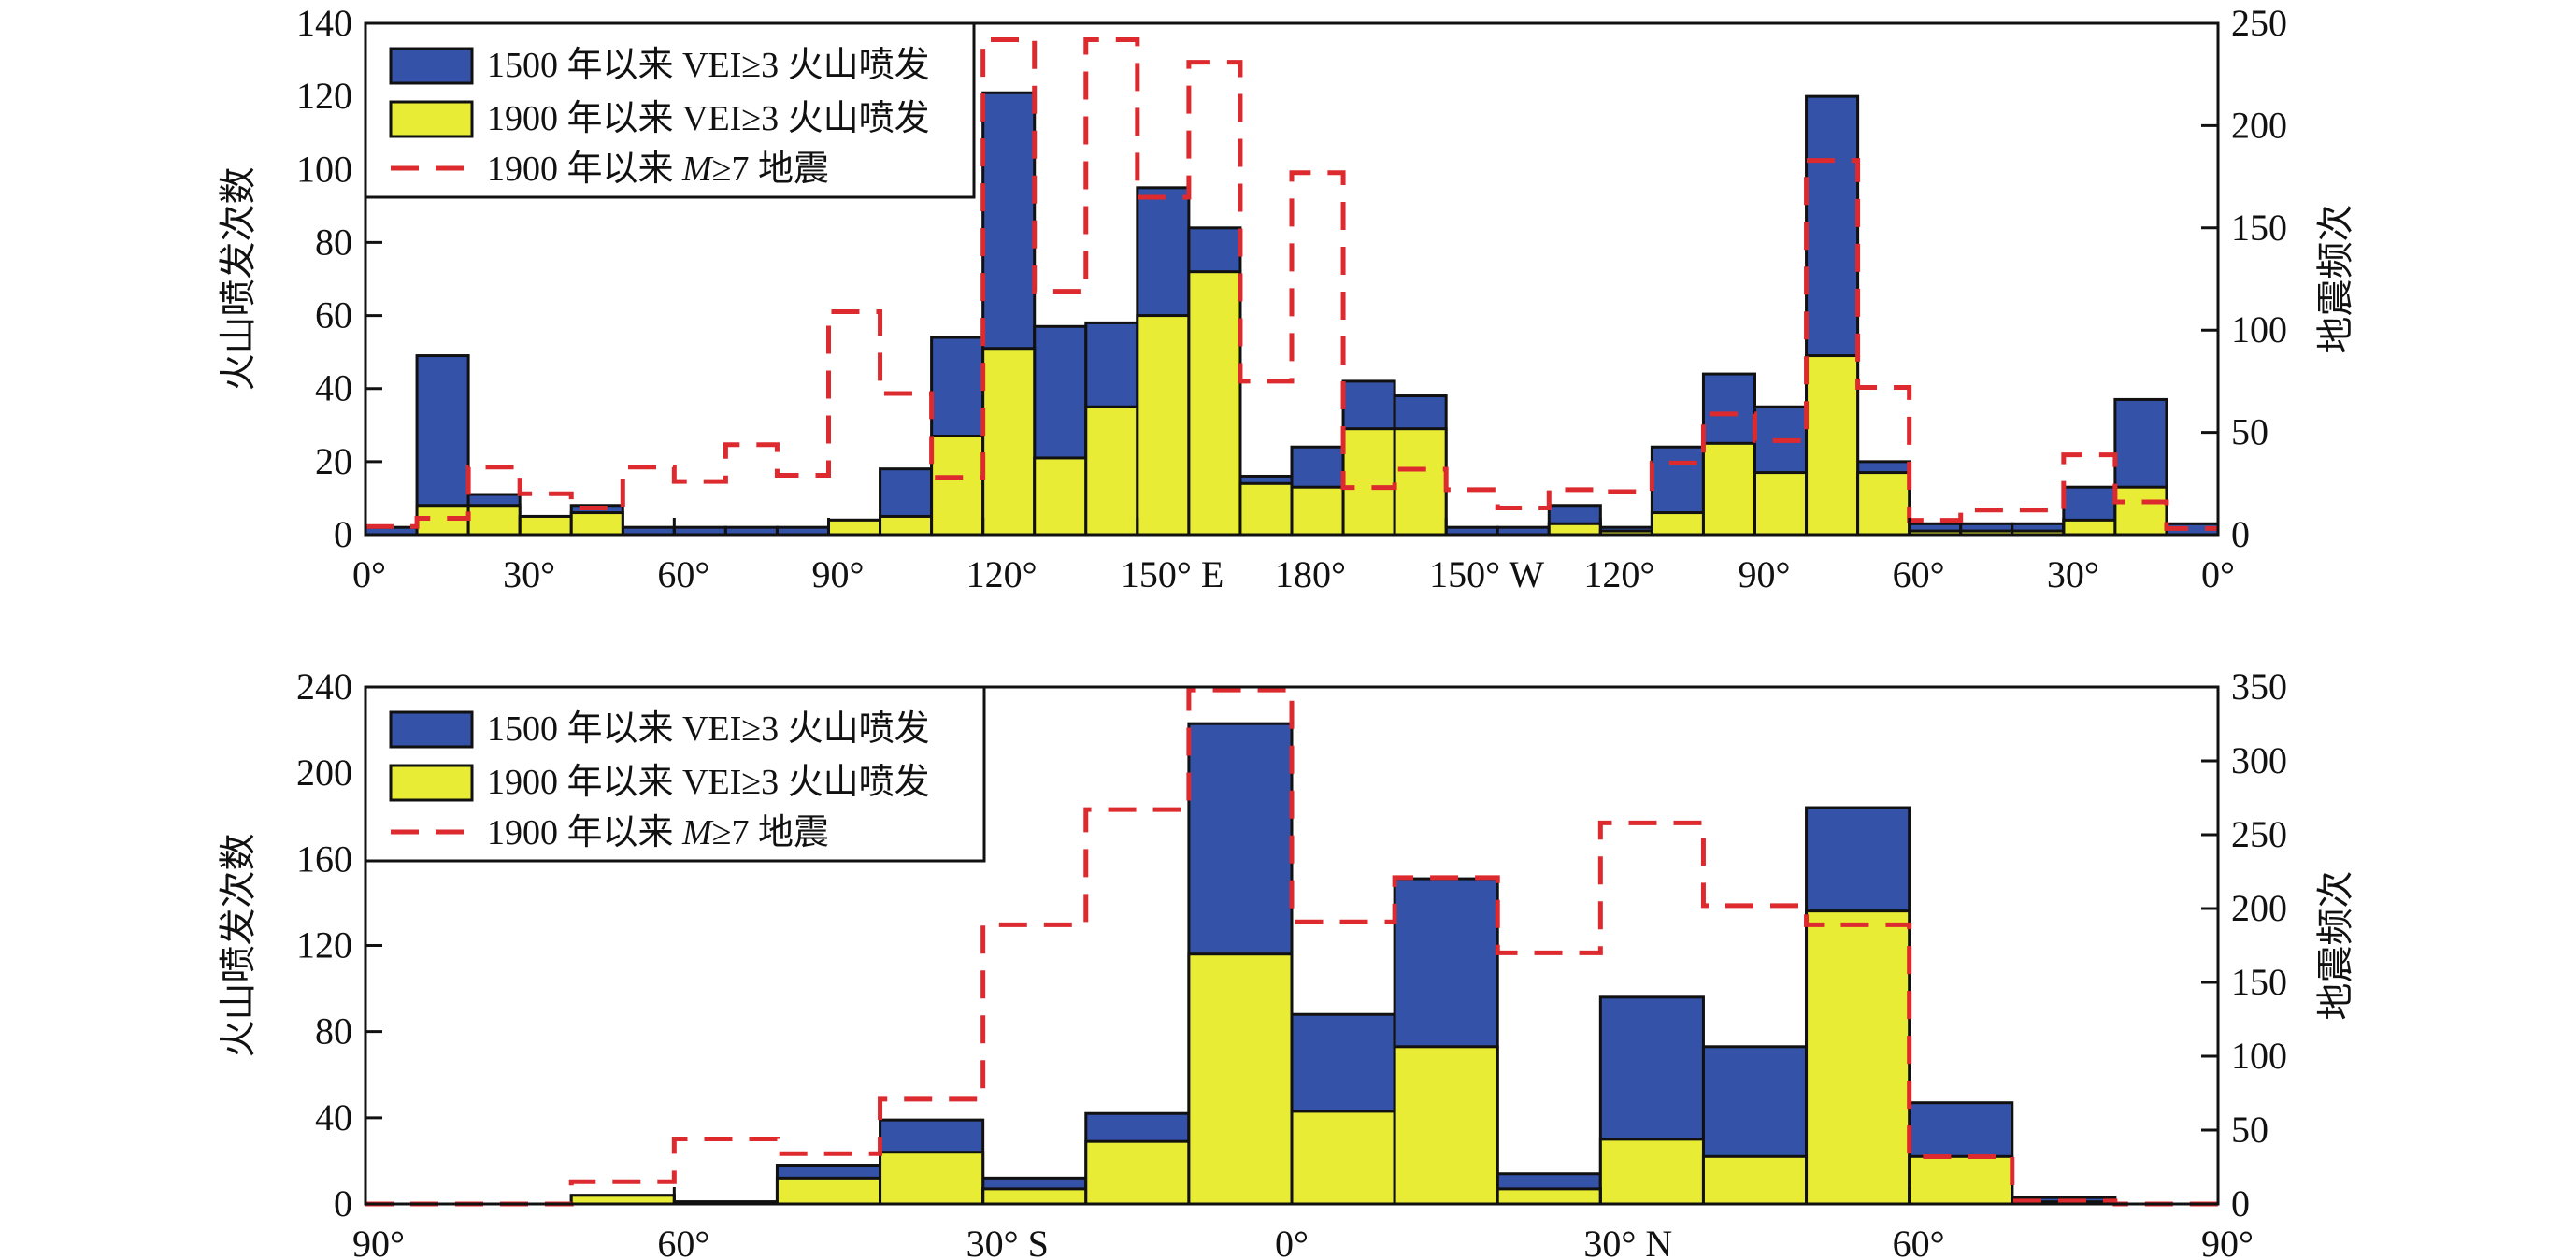 The height and width of the screenshot is (1260, 2576). Describe the element at coordinates (333, 1117) in the screenshot. I see `y-tick-label: 40` at that location.